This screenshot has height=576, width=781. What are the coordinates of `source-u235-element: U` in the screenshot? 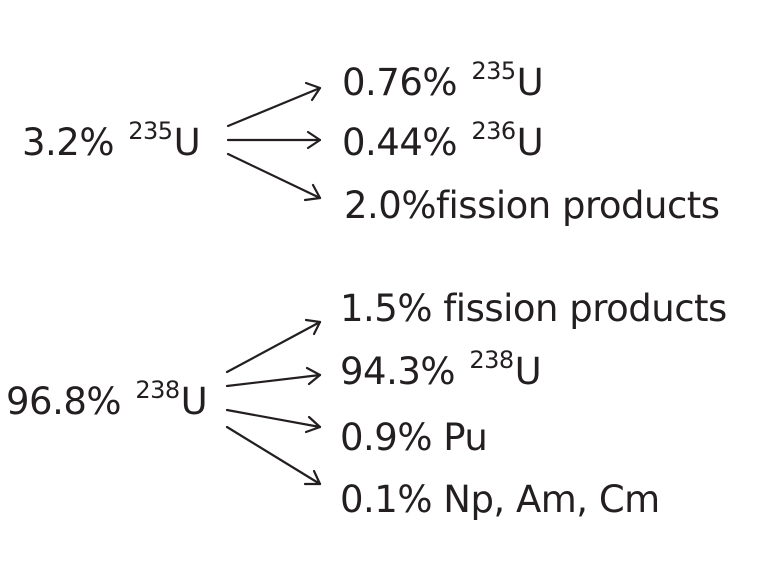 It's located at (187, 142).